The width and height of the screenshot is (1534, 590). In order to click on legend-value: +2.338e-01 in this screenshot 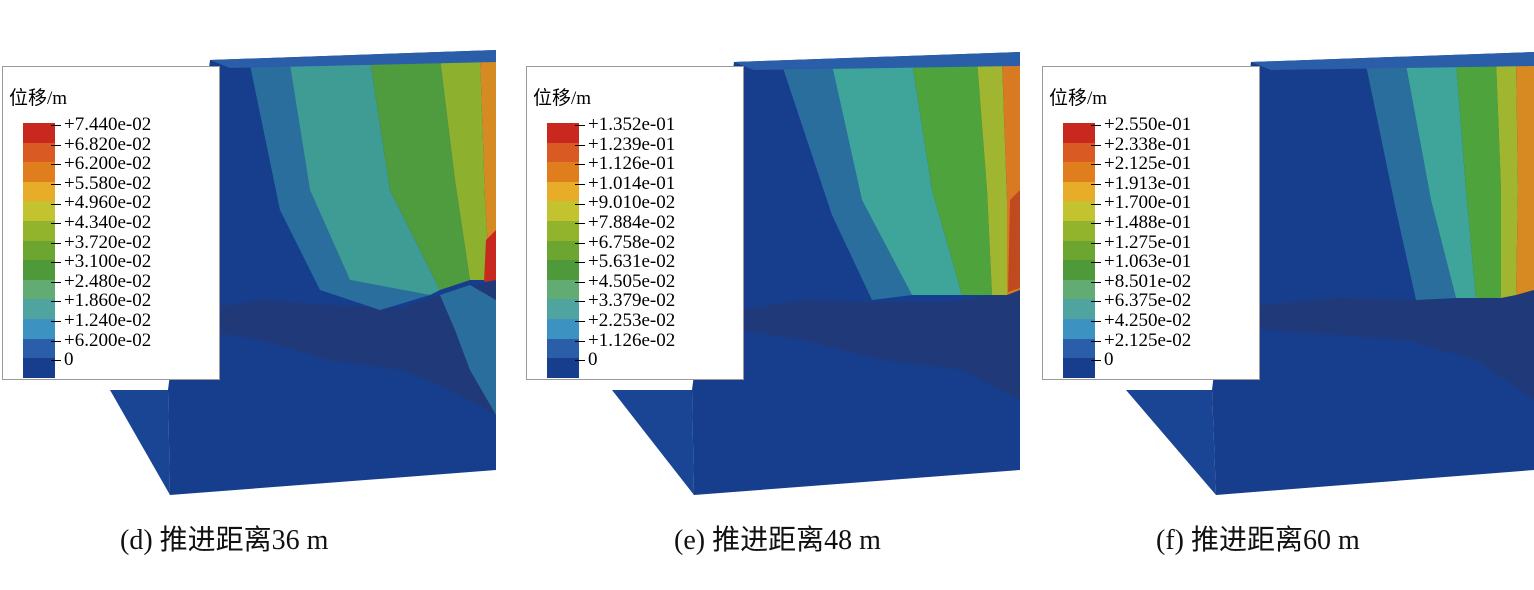, I will do `click(1141, 144)`.